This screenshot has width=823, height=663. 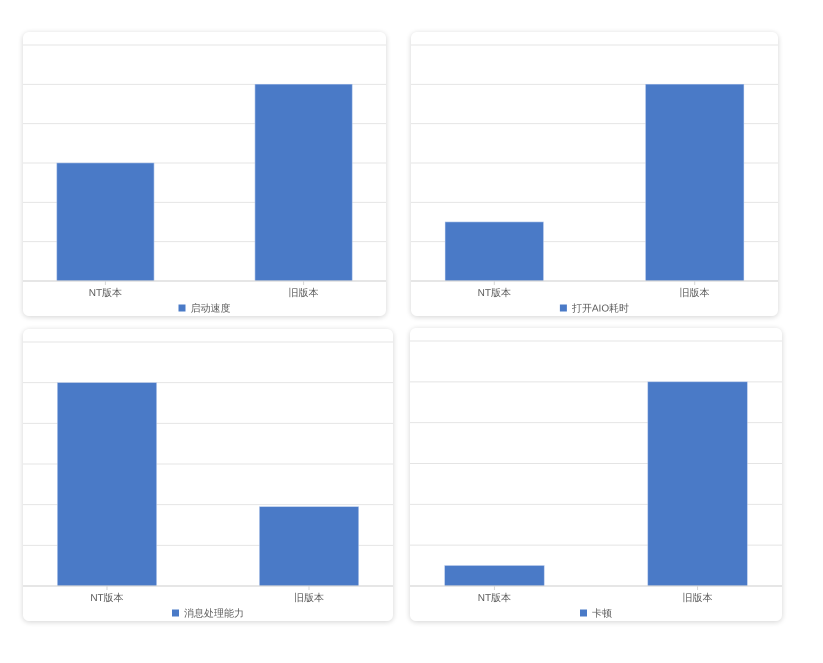 I want to click on legend-label: 消息处理能力, so click(x=214, y=614).